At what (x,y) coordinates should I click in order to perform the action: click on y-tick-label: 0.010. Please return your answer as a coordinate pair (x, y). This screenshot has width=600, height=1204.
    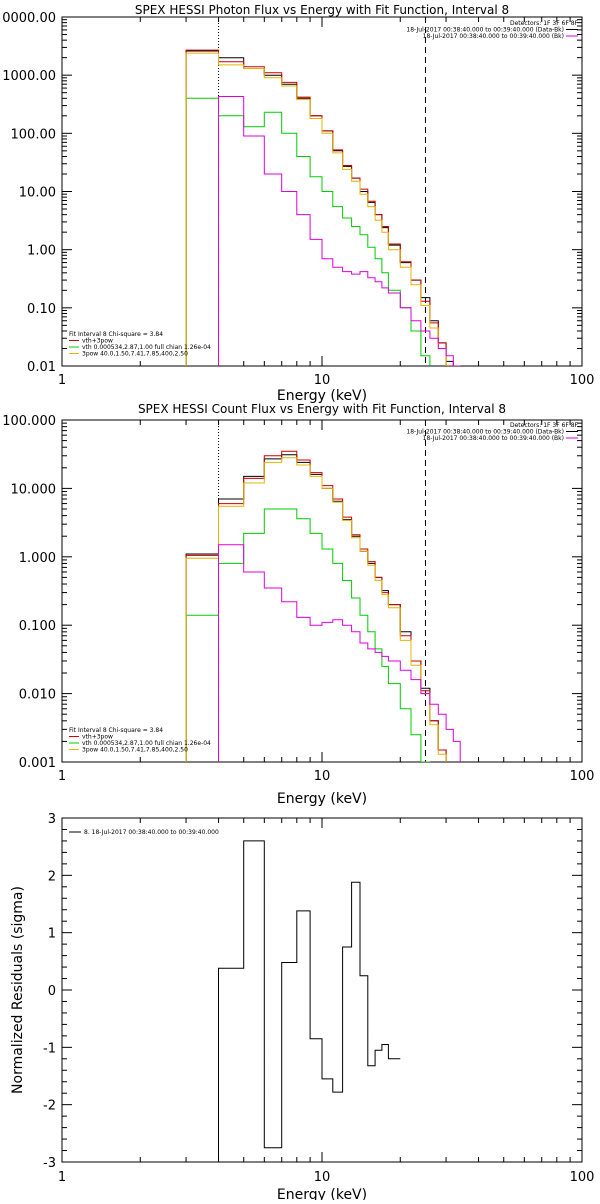
    Looking at the image, I should click on (37, 695).